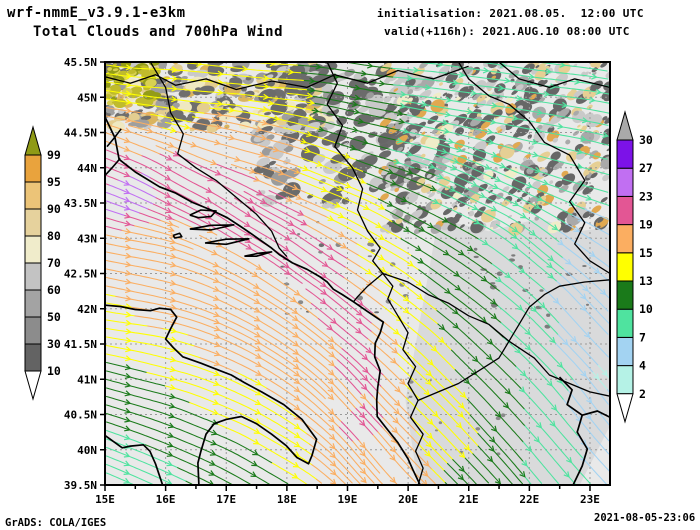  What do you see at coordinates (54, 317) in the screenshot?
I see `cloud-colorbar-label: 50` at bounding box center [54, 317].